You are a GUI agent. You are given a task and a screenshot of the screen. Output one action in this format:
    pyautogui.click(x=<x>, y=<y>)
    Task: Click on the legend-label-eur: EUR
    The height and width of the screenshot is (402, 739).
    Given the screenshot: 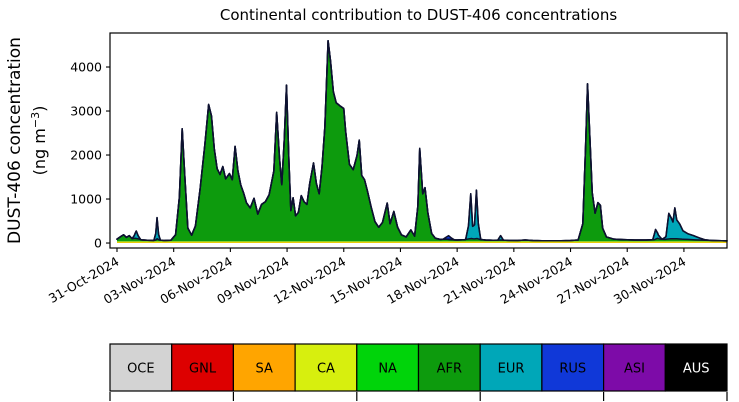 What is the action you would take?
    pyautogui.click(x=511, y=369)
    